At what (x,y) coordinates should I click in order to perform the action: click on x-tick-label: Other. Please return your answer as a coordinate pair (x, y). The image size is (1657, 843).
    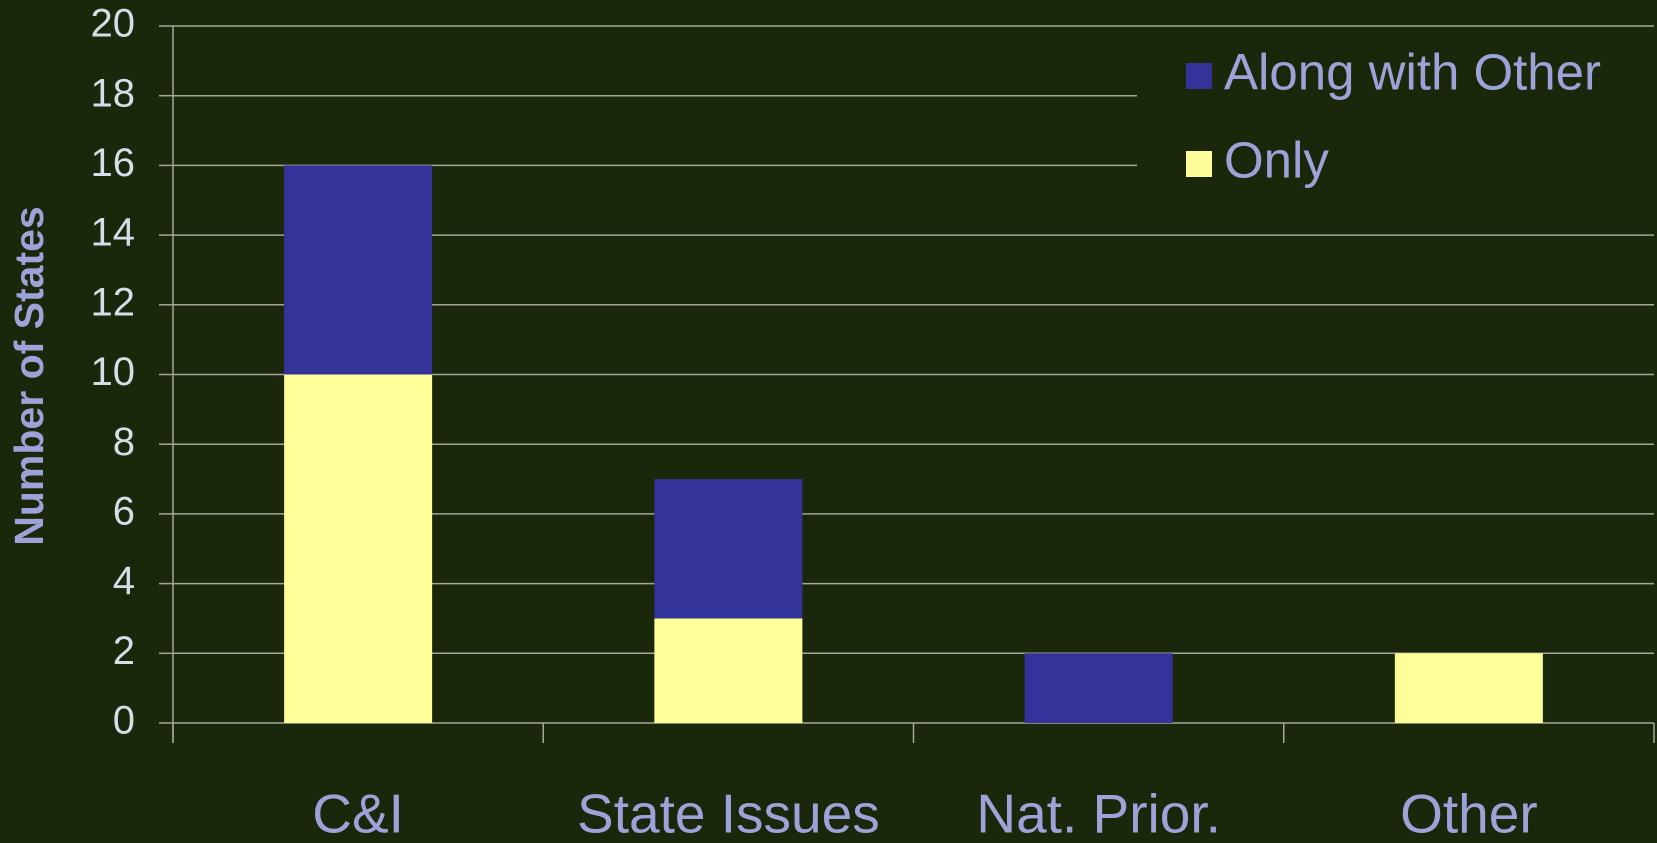
    Looking at the image, I should click on (1469, 813).